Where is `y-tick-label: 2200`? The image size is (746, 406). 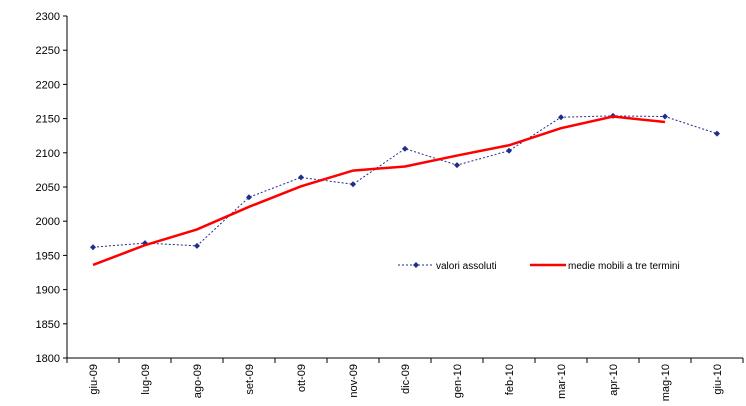 y-tick-label: 2200 is located at coordinates (48, 85).